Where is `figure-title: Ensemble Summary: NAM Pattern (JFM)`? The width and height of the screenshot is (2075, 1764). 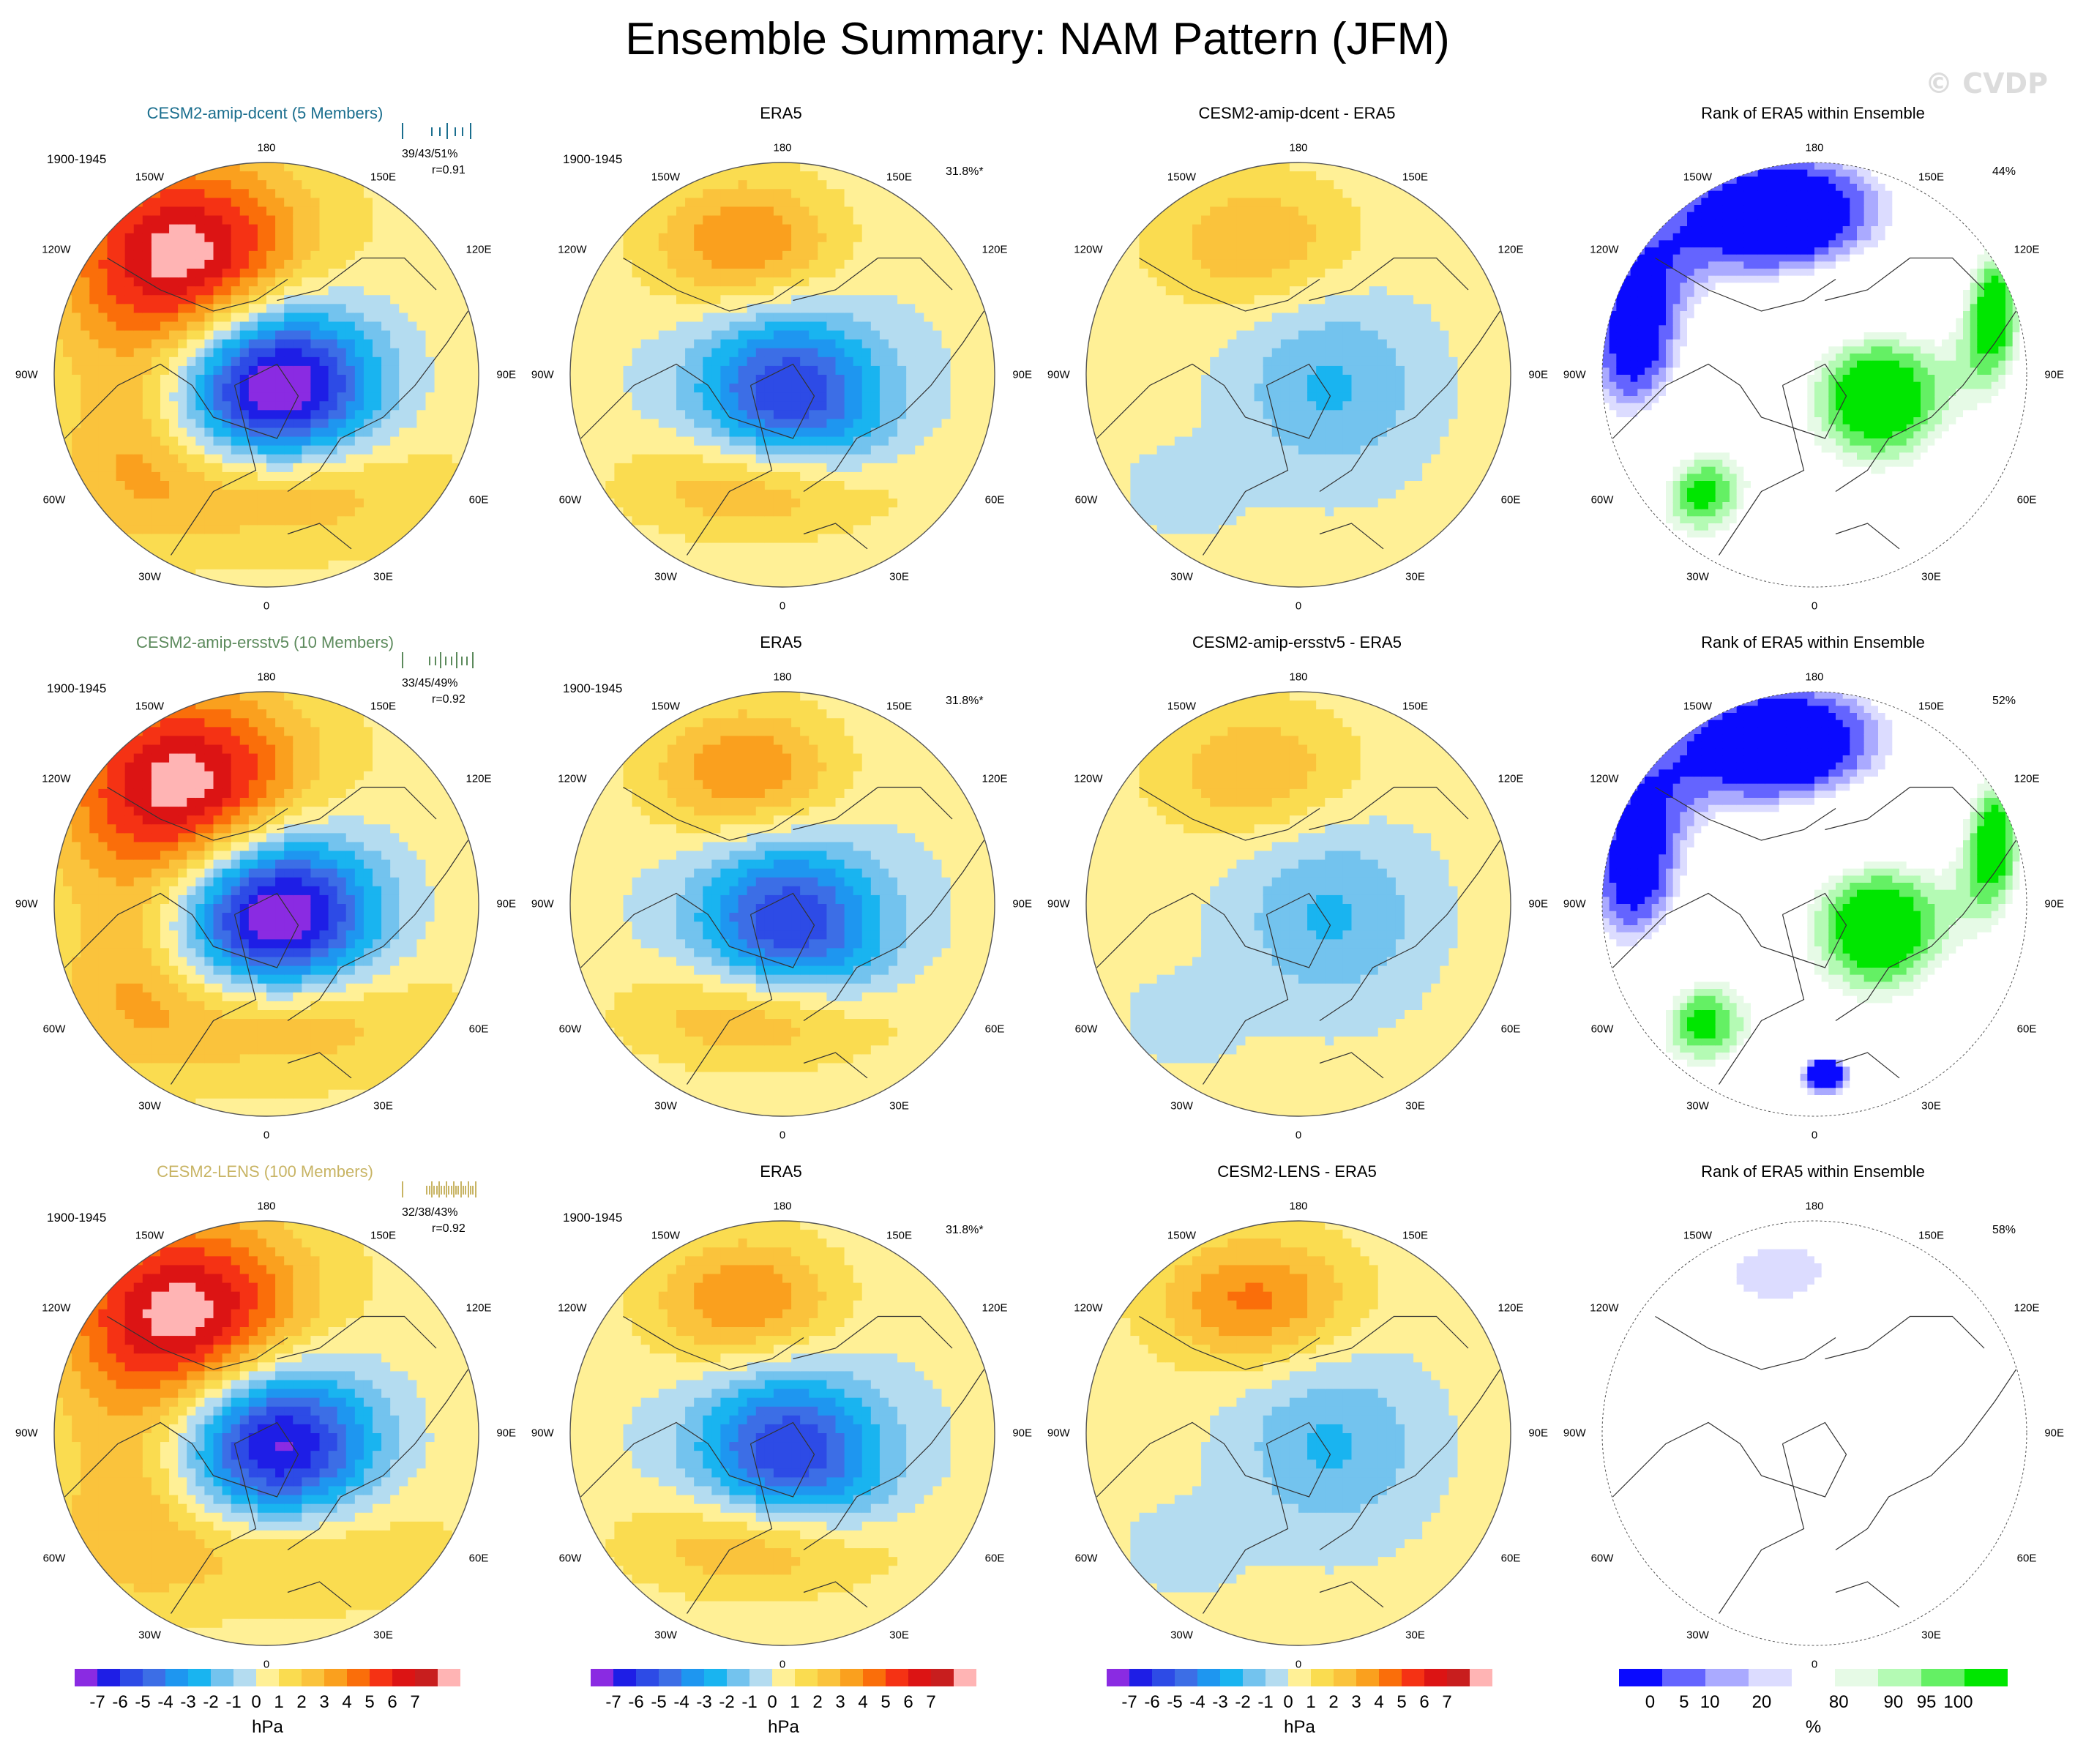
figure-title: Ensemble Summary: NAM Pattern (JFM) is located at coordinates (1037, 39).